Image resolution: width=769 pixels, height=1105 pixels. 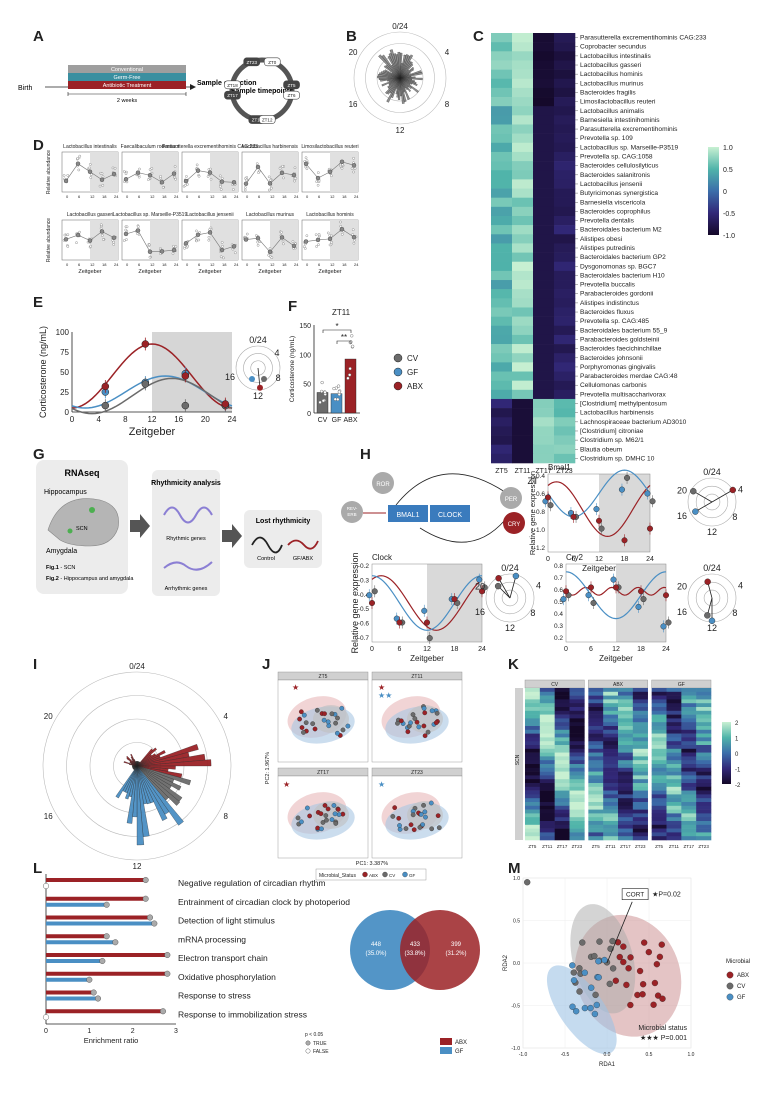 I want to click on f-title: ZT11, so click(x=341, y=312).